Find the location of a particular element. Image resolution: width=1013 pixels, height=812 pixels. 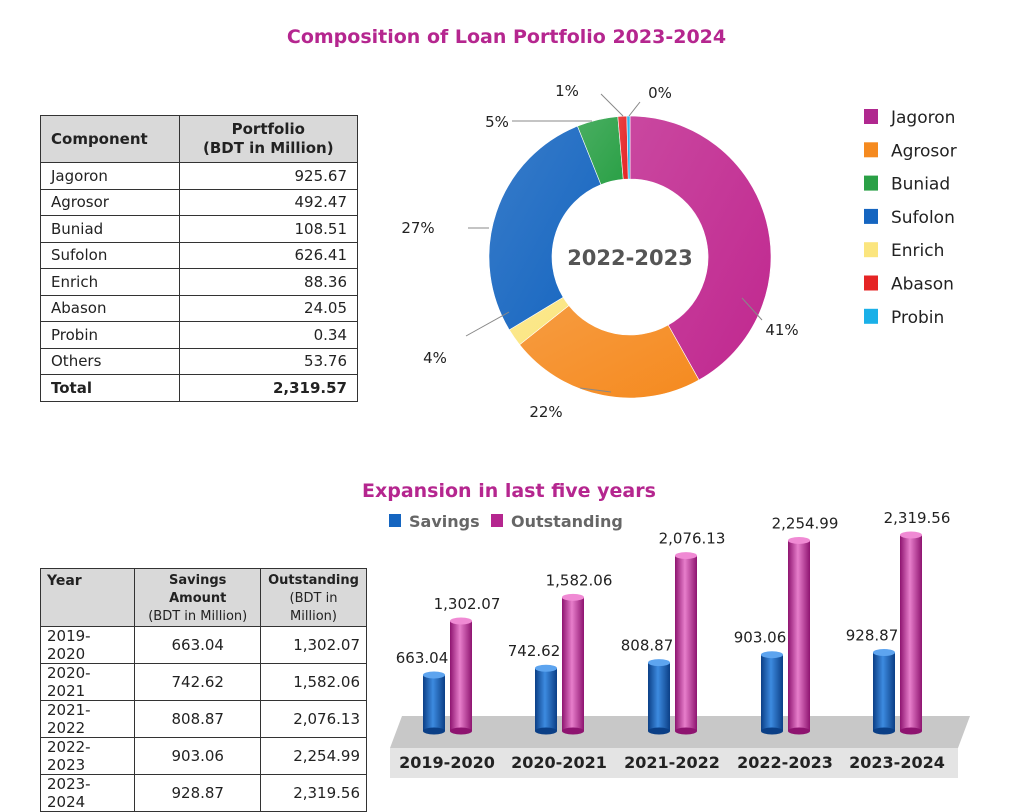

x-tick-label-2023-2024: 2023-2024 is located at coordinates (897, 762).